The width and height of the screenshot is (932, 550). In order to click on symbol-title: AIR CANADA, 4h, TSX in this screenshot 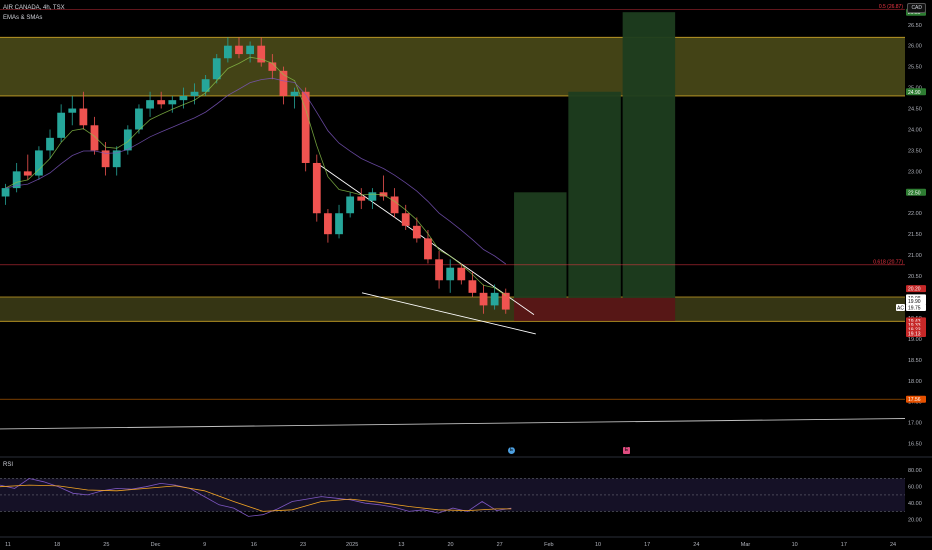, I will do `click(34, 8)`.